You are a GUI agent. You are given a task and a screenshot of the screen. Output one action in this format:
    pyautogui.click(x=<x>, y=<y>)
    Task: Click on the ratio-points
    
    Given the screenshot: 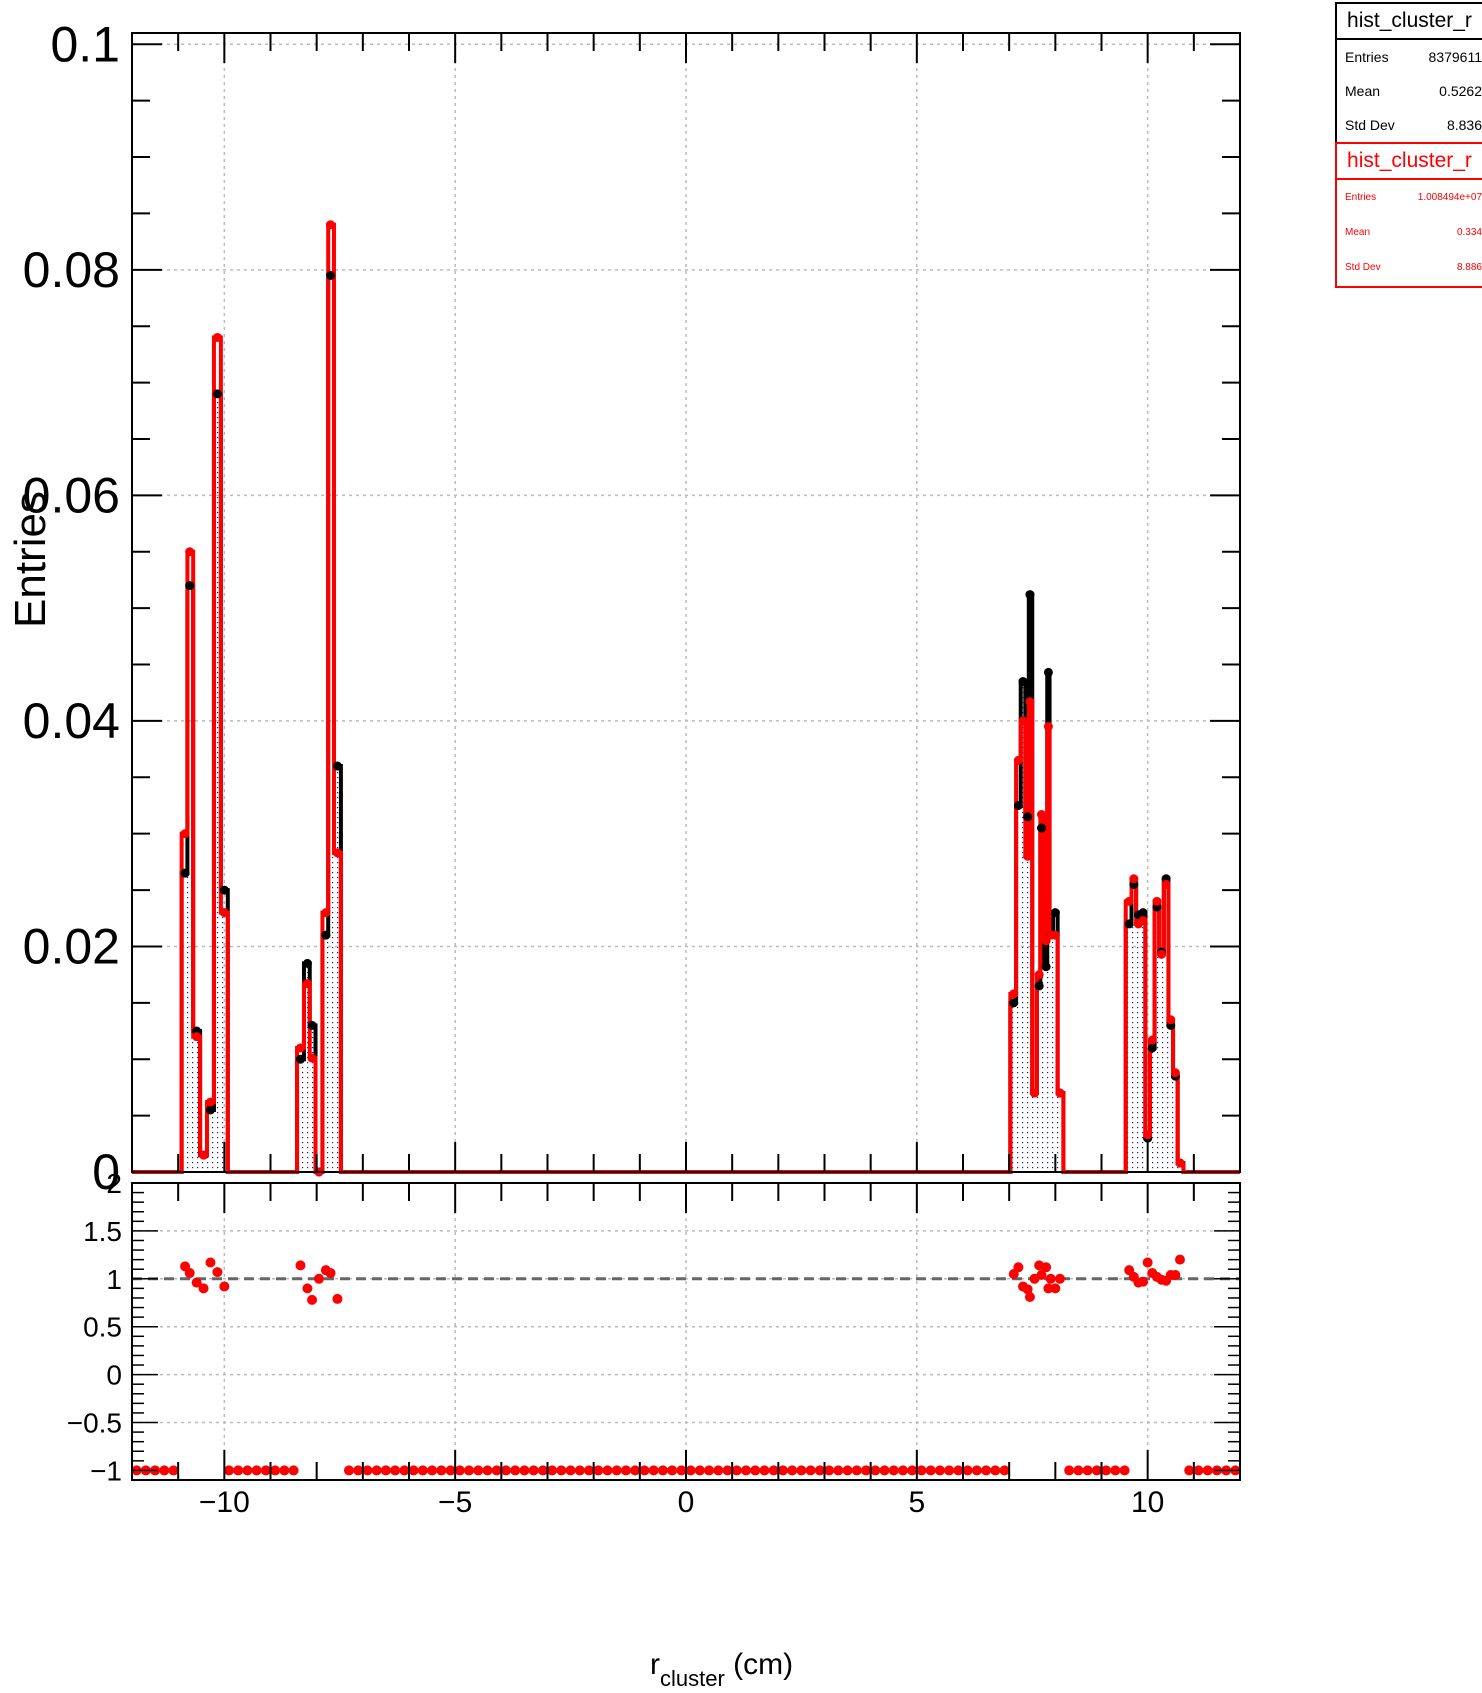 What is the action you would take?
    pyautogui.click(x=686, y=1365)
    